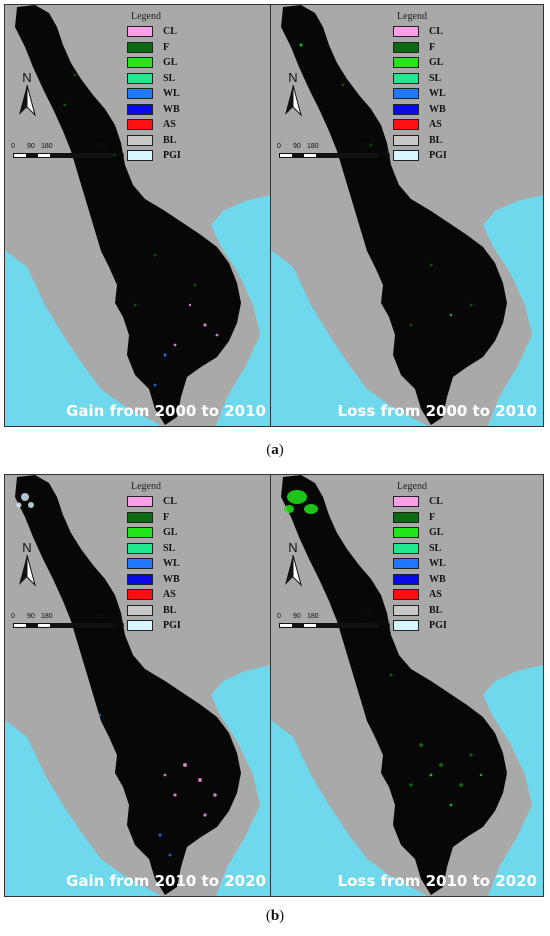 Image resolution: width=550 pixels, height=936 pixels. Describe the element at coordinates (293, 547) in the screenshot. I see `north-label: N` at that location.